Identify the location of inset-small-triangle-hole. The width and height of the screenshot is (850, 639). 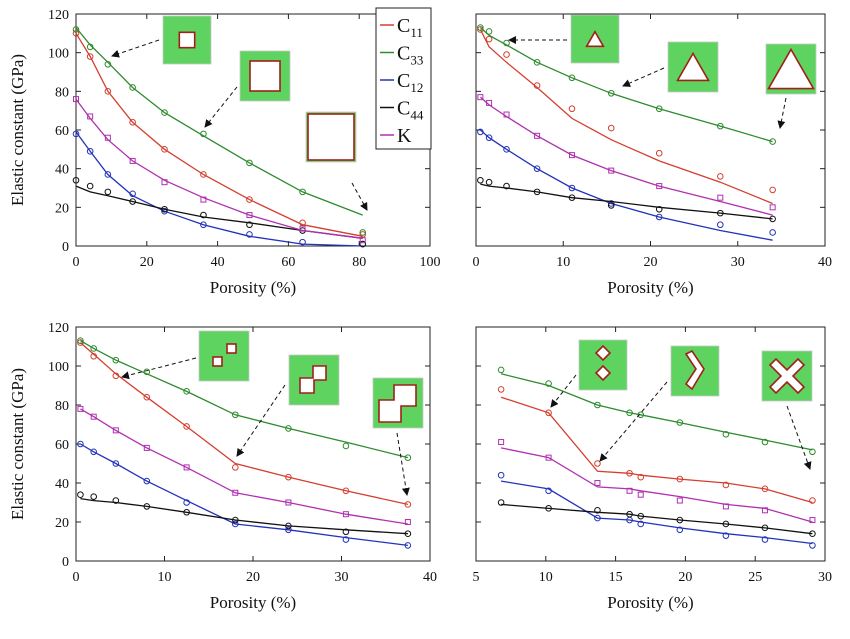
(595, 39).